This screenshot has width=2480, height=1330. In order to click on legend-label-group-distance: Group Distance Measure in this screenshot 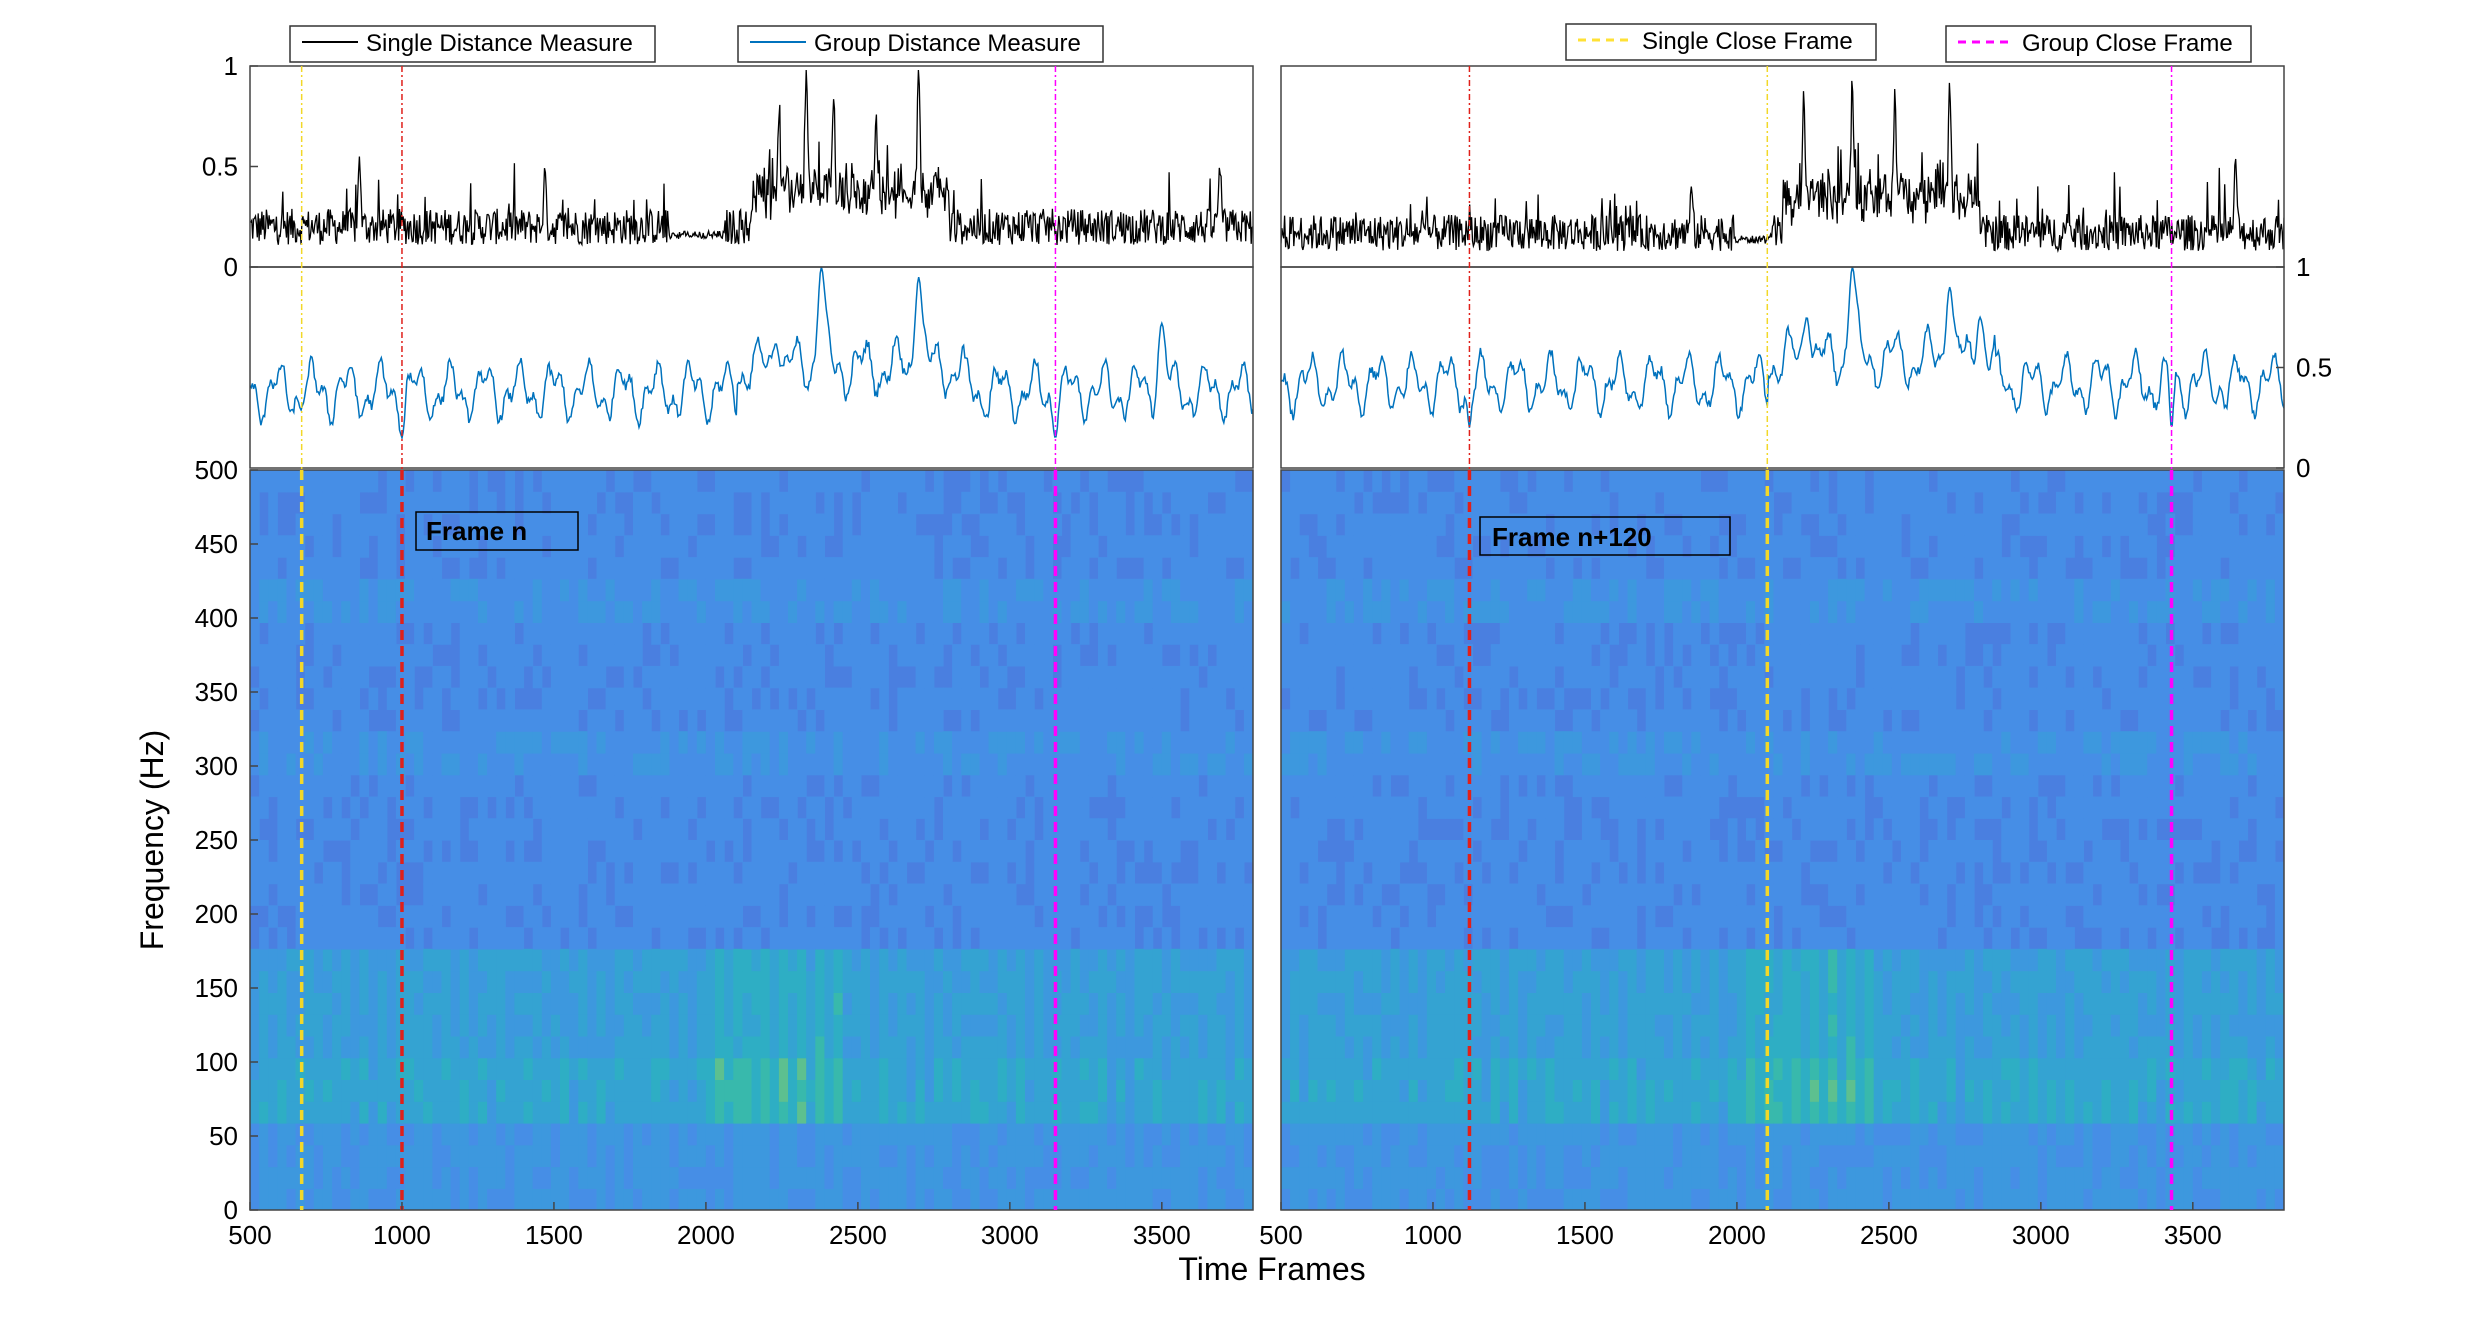, I will do `click(947, 43)`.